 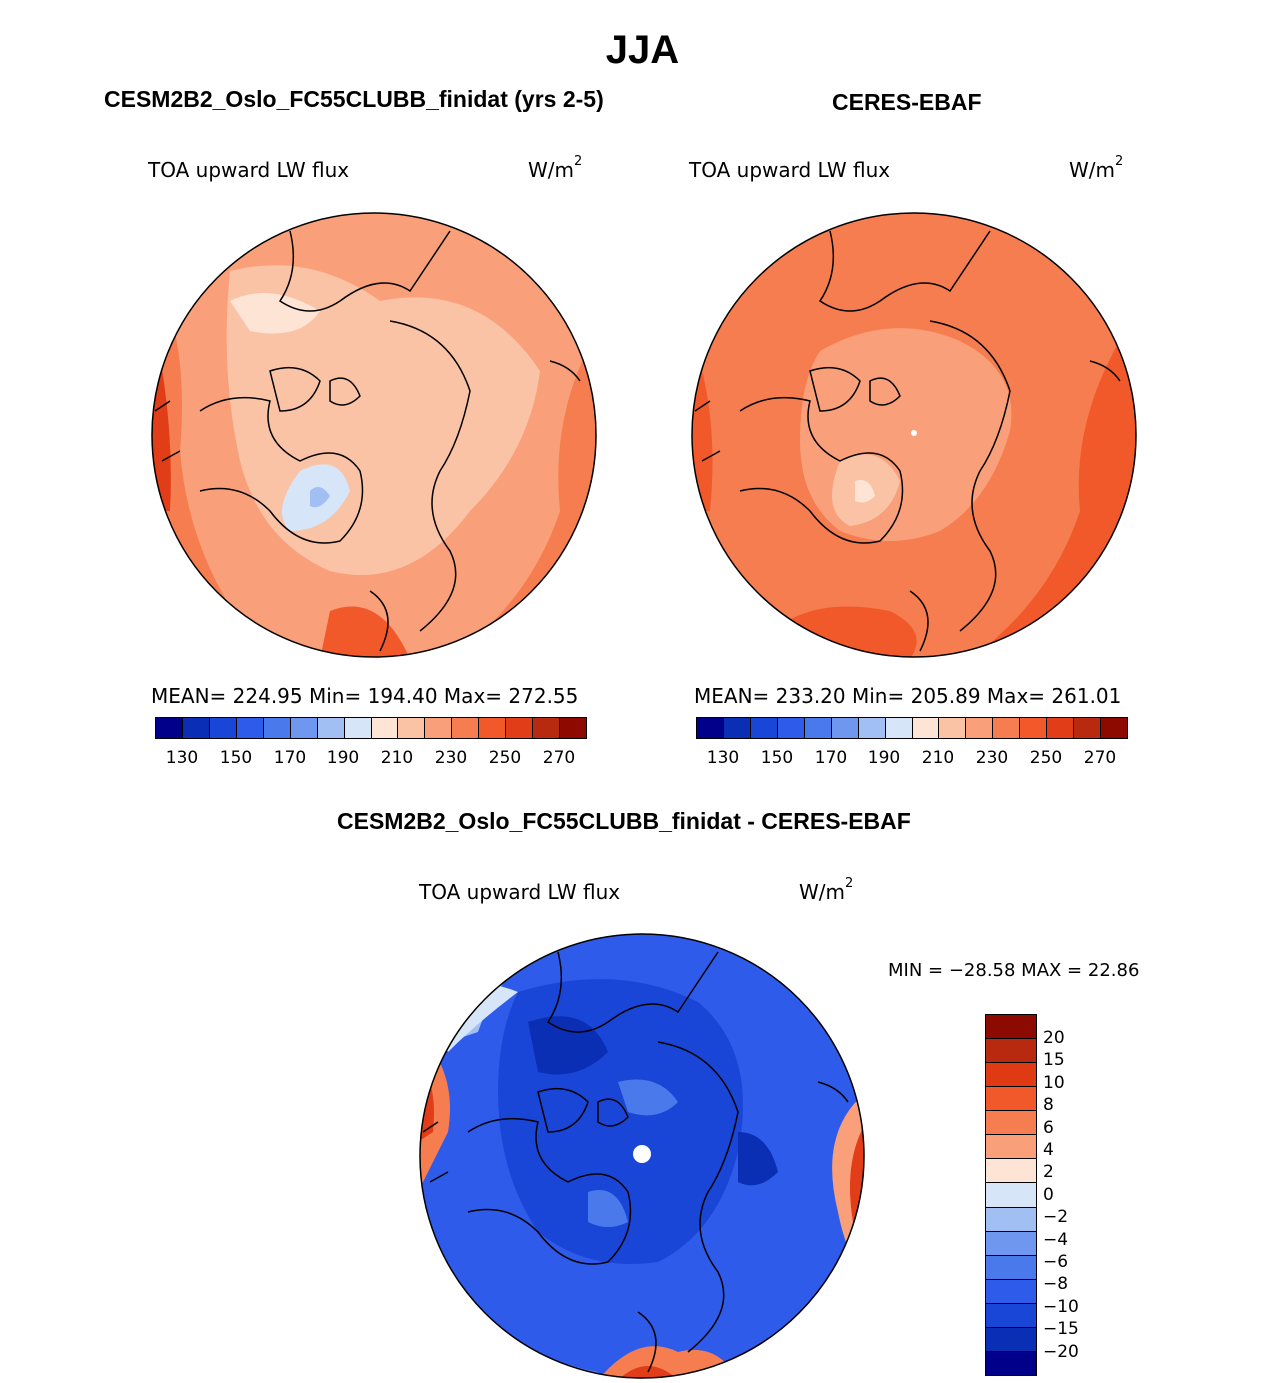 I want to click on diff-colorbar-tick: −8, so click(x=1056, y=1284).